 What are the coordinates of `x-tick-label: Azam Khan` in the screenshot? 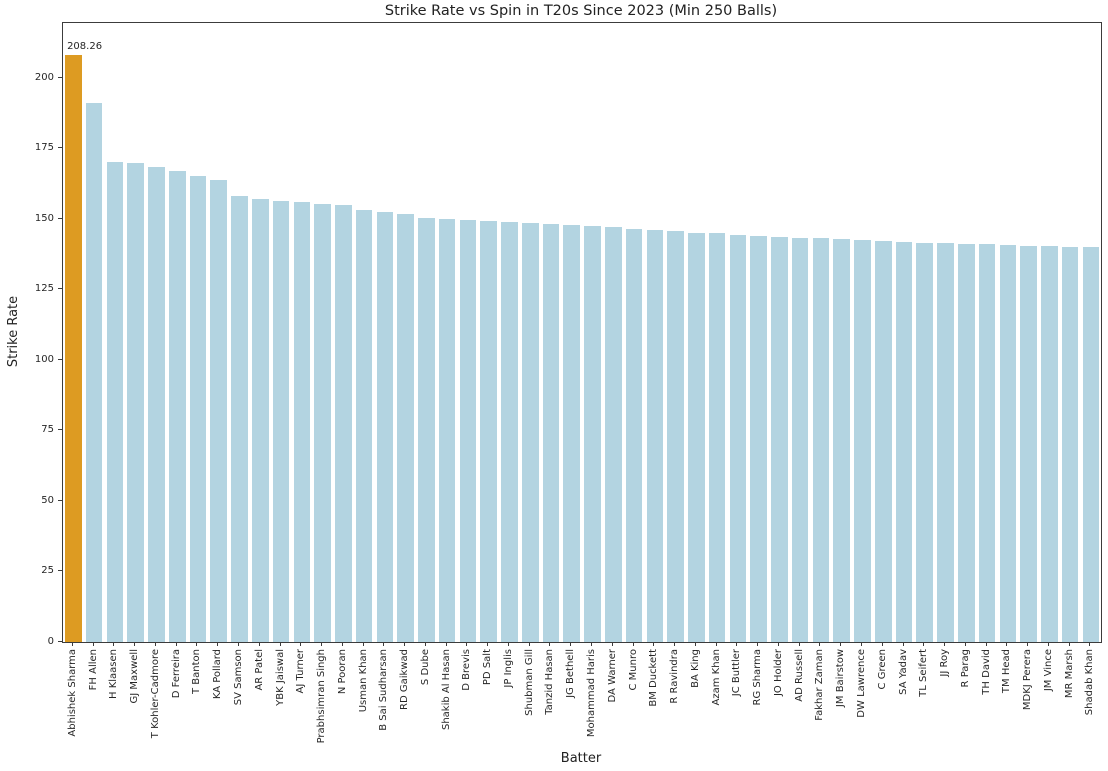 It's located at (716, 677).